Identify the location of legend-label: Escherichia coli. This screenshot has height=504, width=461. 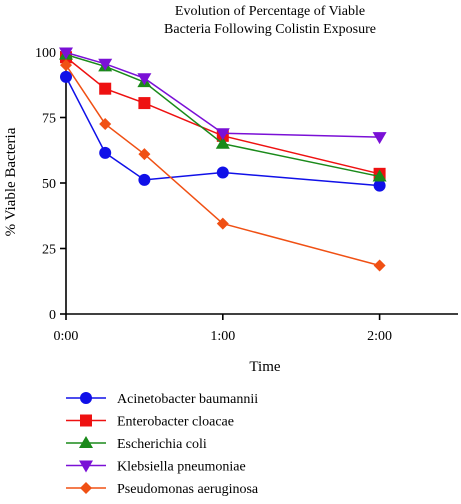
(162, 444).